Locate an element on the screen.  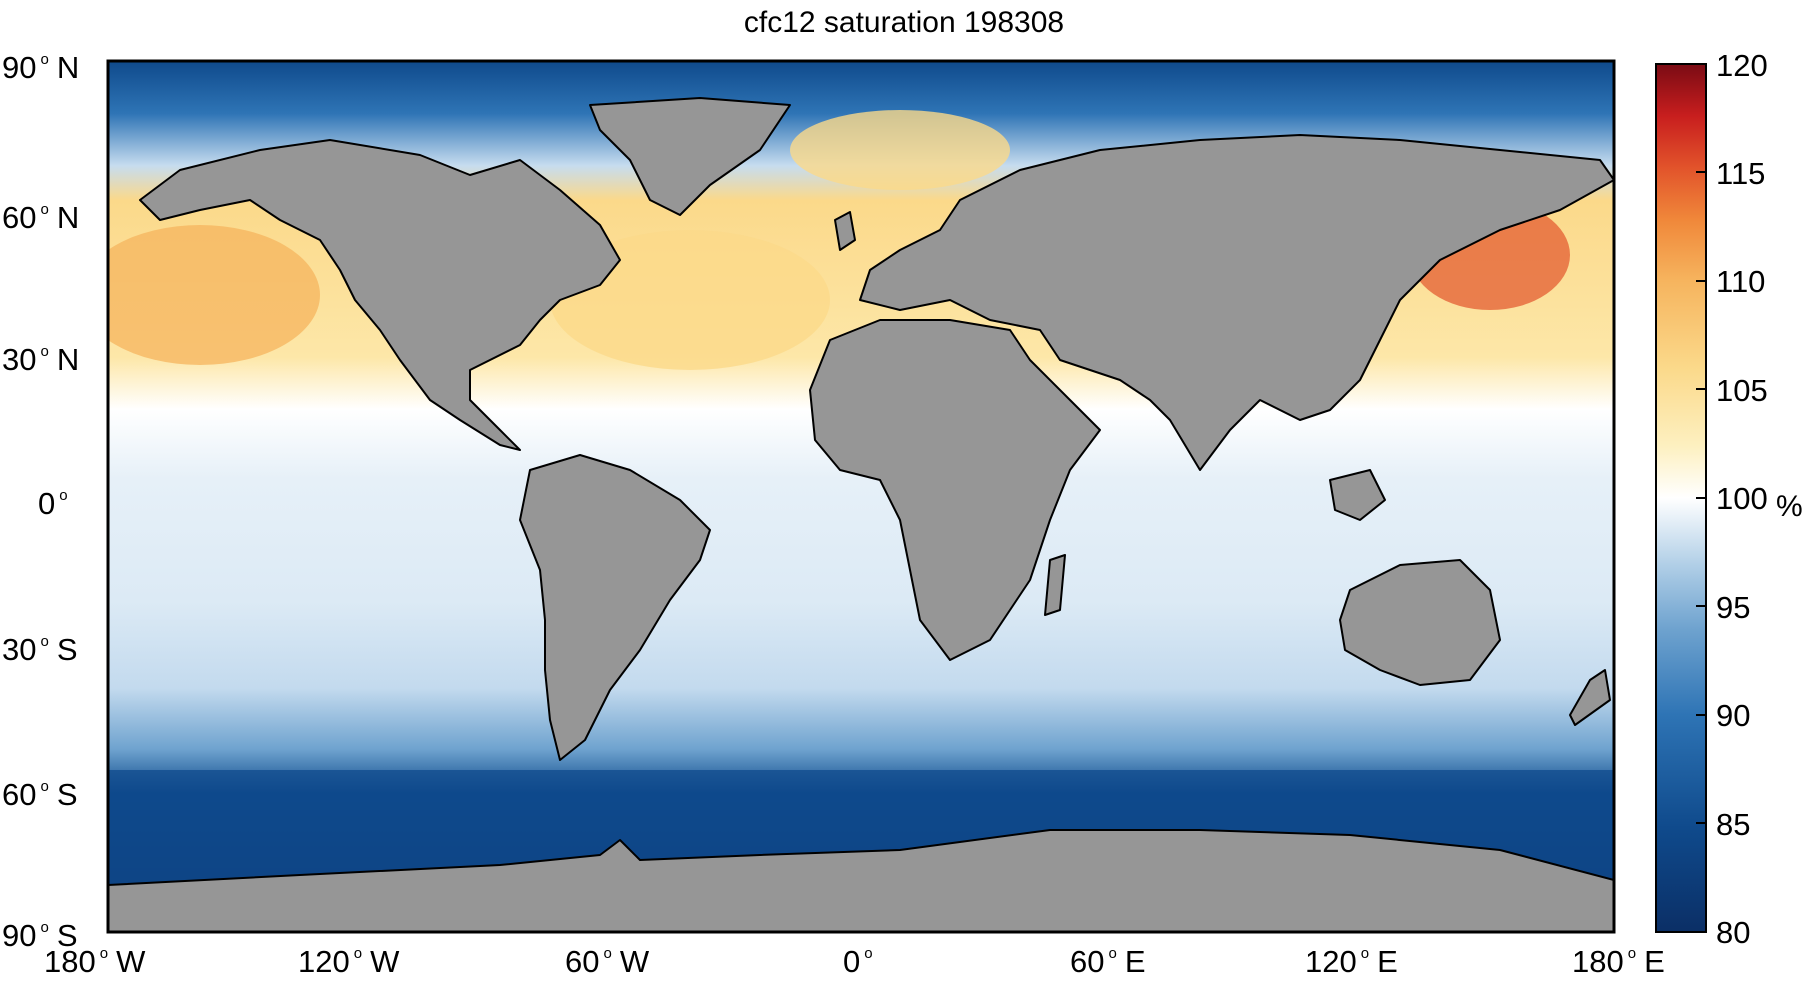
colorbar-tick-95: 95 is located at coordinates (1733, 607).